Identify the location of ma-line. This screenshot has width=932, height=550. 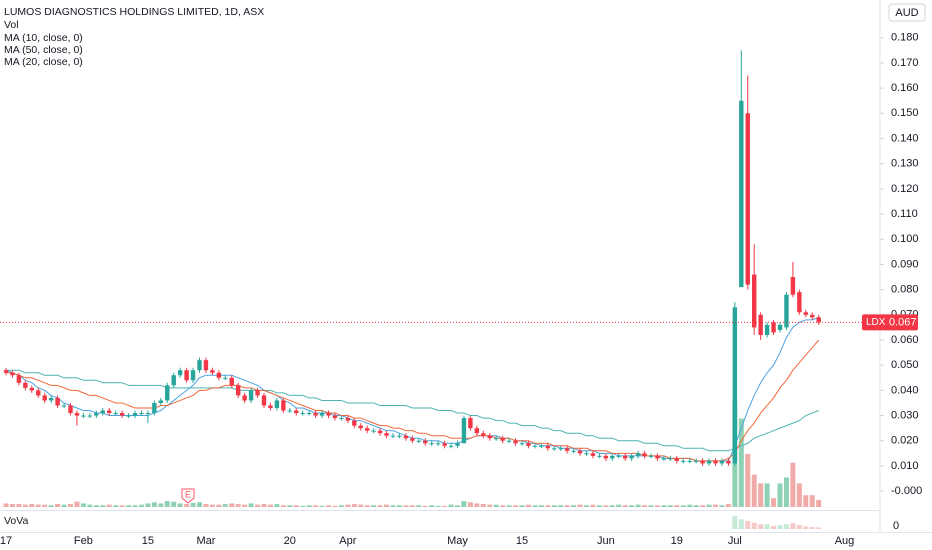
(412, 410).